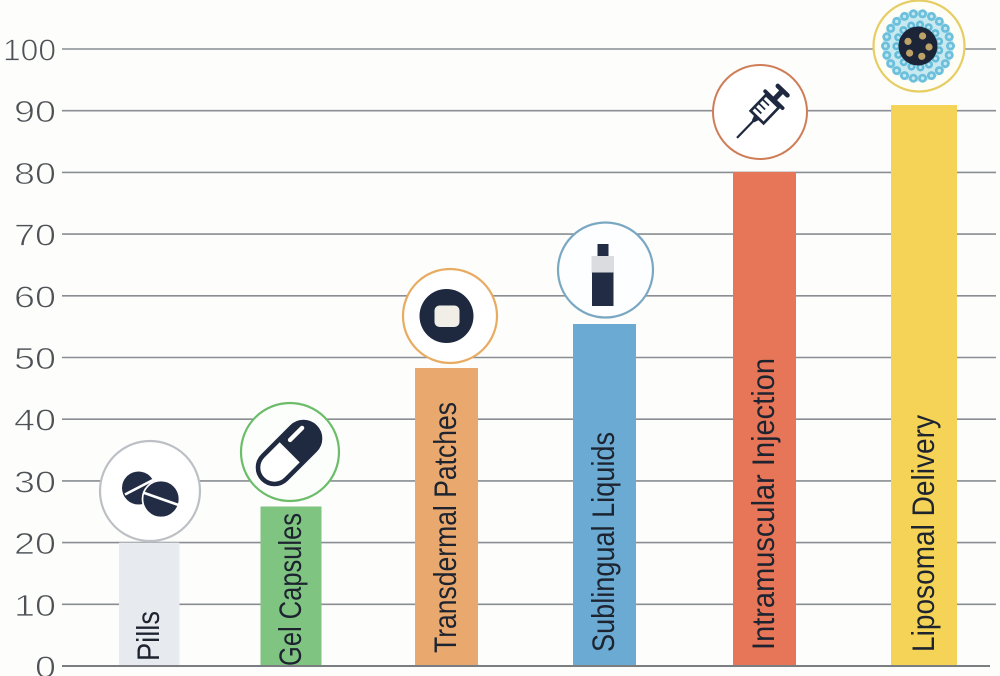 This screenshot has height=676, width=1000. What do you see at coordinates (923, 533) in the screenshot?
I see `svg-text: Liposomal Delivery` at bounding box center [923, 533].